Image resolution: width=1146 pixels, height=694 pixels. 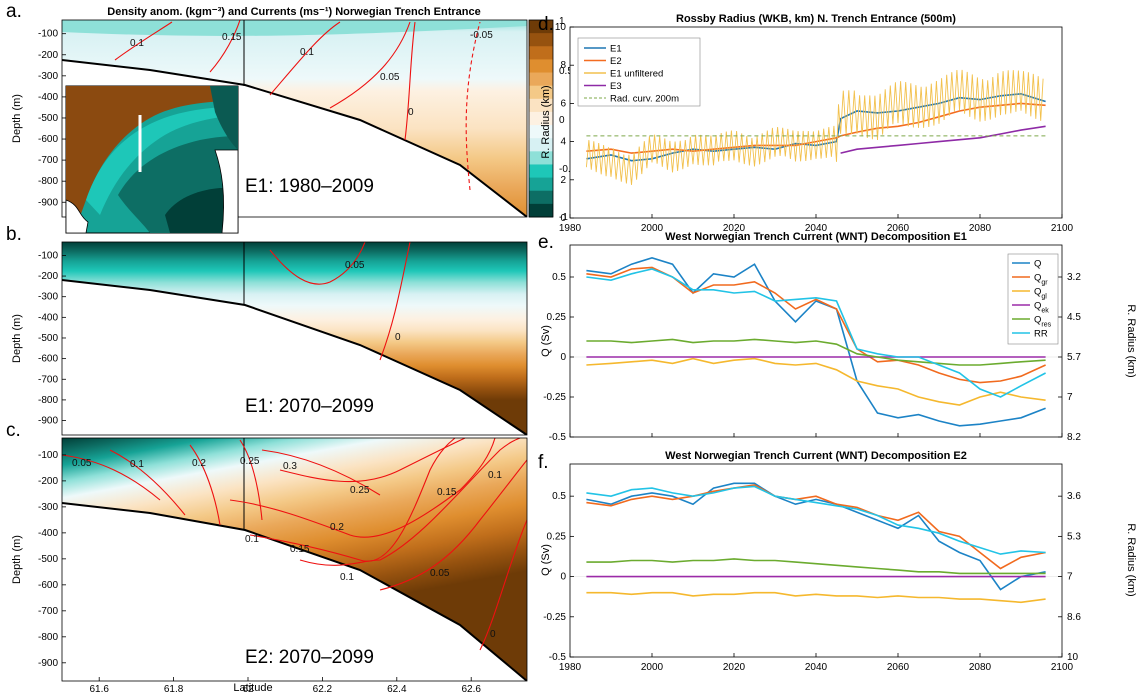 I want to click on panel-b-caption: E1: 2070–2099, so click(x=309, y=406).